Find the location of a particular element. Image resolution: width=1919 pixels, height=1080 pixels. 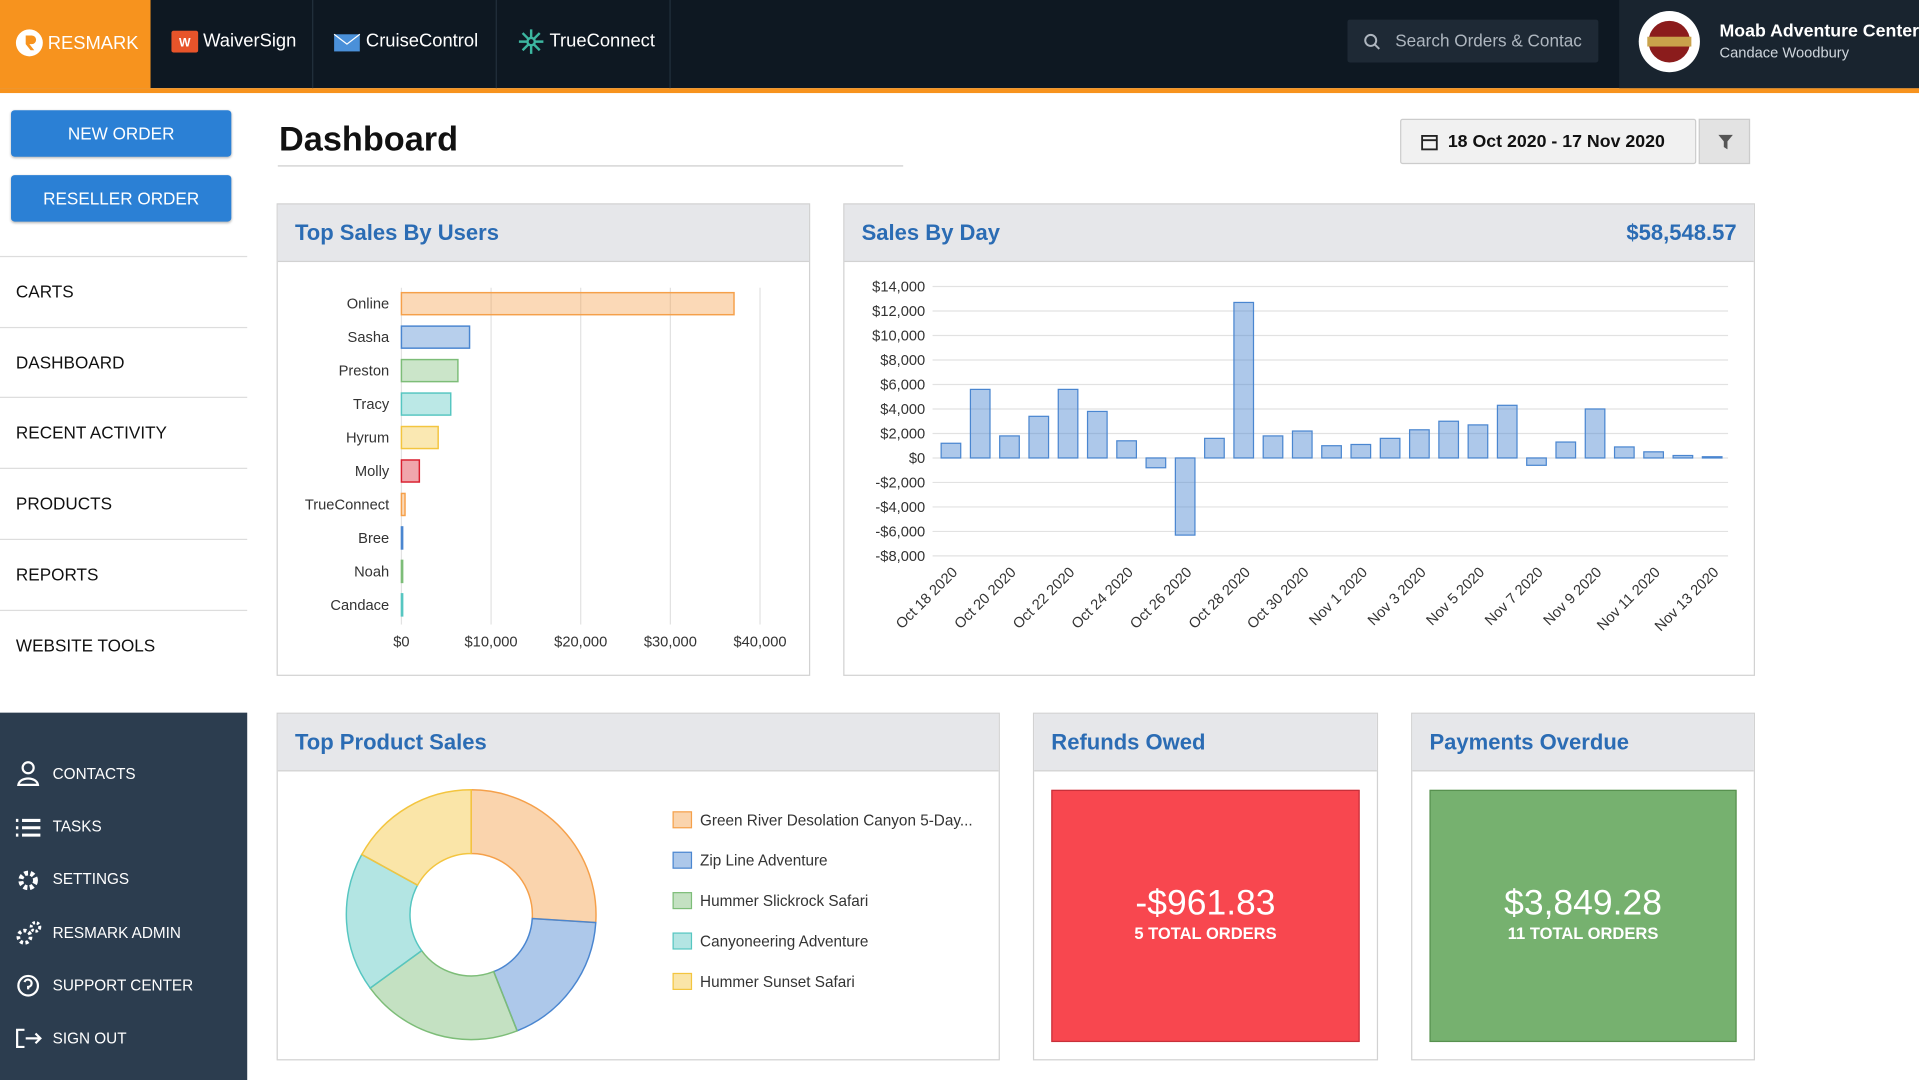

x-tick-label: Oct 22 2020 is located at coordinates (1044, 599).